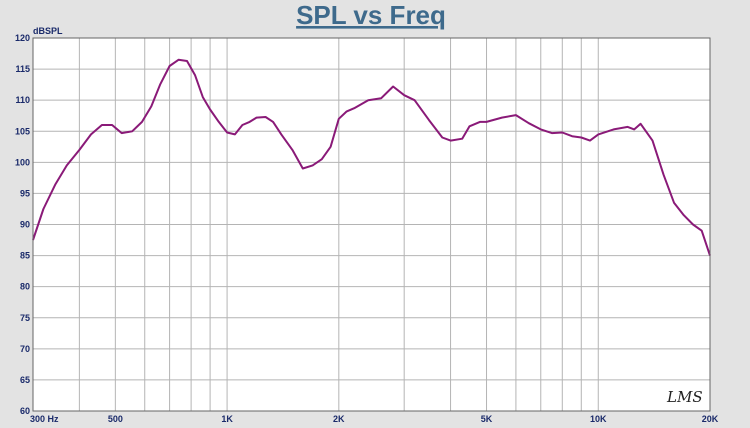 This screenshot has width=750, height=428. I want to click on x-tick-labels: 300 Hz 500 1K 2K 5K 10K 20K, so click(374, 419).